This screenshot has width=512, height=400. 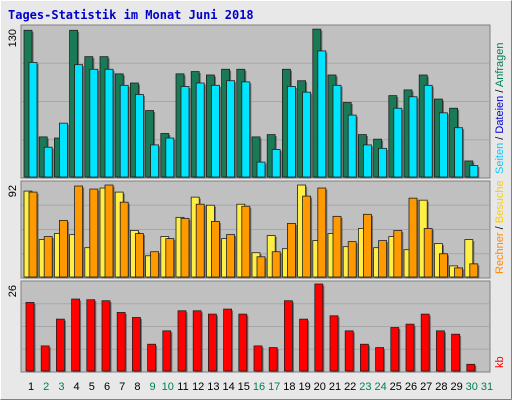 What do you see at coordinates (289, 387) in the screenshot?
I see `x-tick-label: 18` at bounding box center [289, 387].